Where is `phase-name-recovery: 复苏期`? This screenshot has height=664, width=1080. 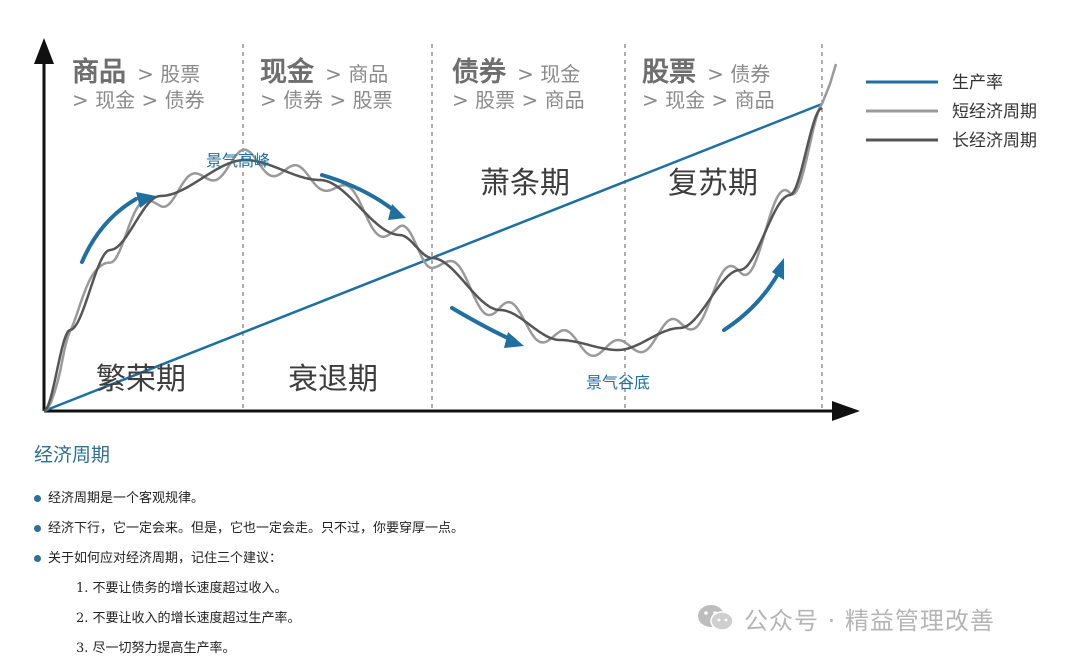 phase-name-recovery: 复苏期 is located at coordinates (713, 183).